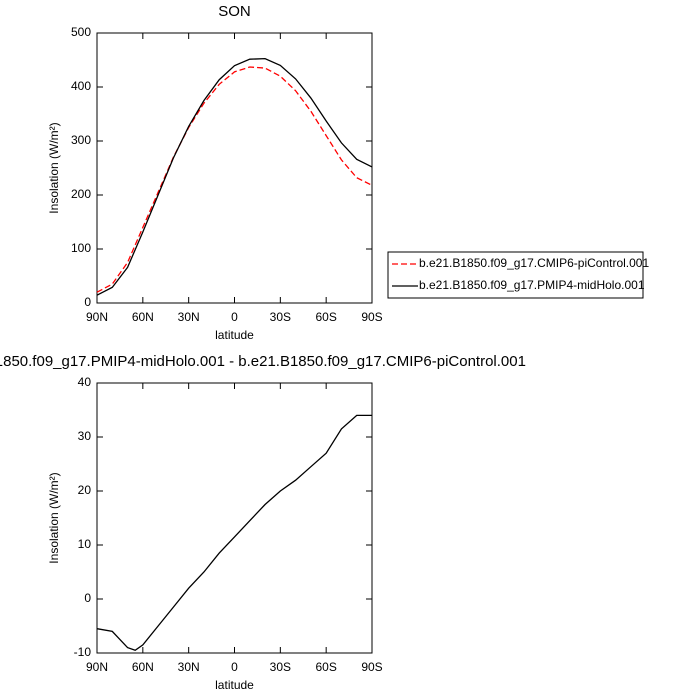 The height and width of the screenshot is (700, 700). Describe the element at coordinates (532, 285) in the screenshot. I see `legend-label: b.e21.B1850.f09_g17.PMIP4-midHolo.001` at that location.